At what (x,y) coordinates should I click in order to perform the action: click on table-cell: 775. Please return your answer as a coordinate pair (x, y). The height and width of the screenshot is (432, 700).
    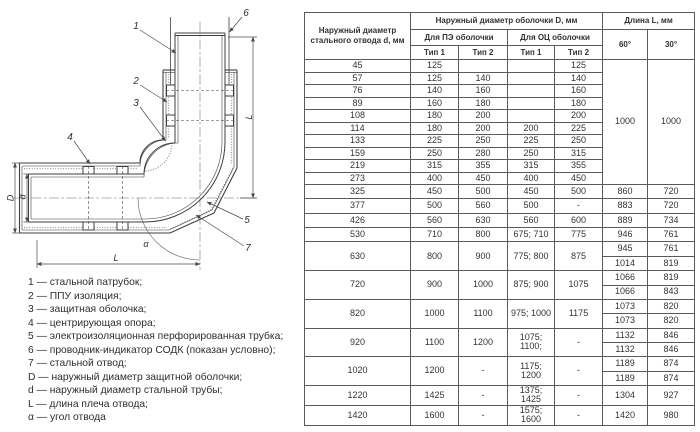
    Looking at the image, I should click on (578, 235).